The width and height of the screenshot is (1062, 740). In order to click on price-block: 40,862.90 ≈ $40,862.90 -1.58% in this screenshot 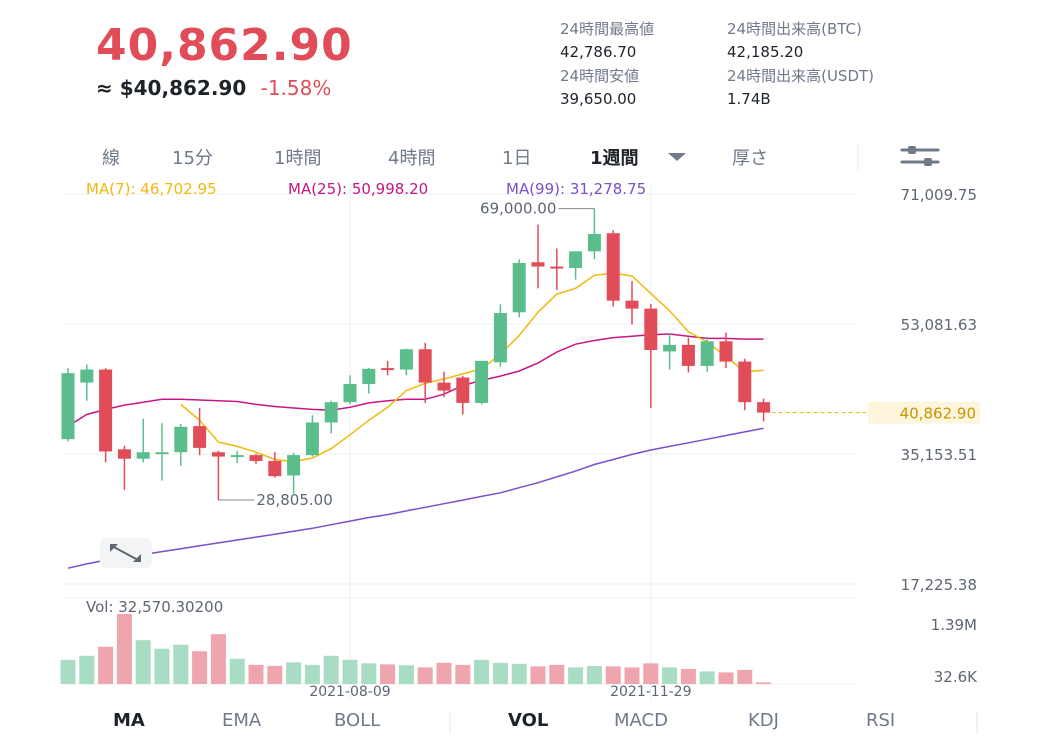, I will do `click(224, 59)`.